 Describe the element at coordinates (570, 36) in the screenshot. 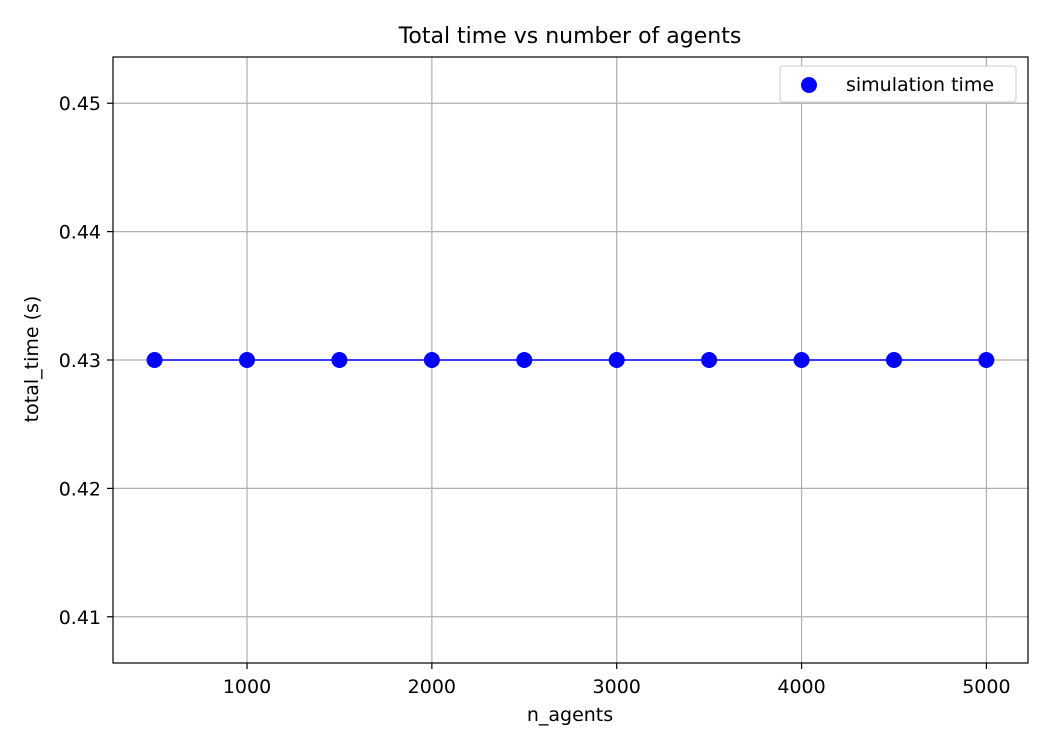

I see `chart-title: Total time vs number of agents` at that location.